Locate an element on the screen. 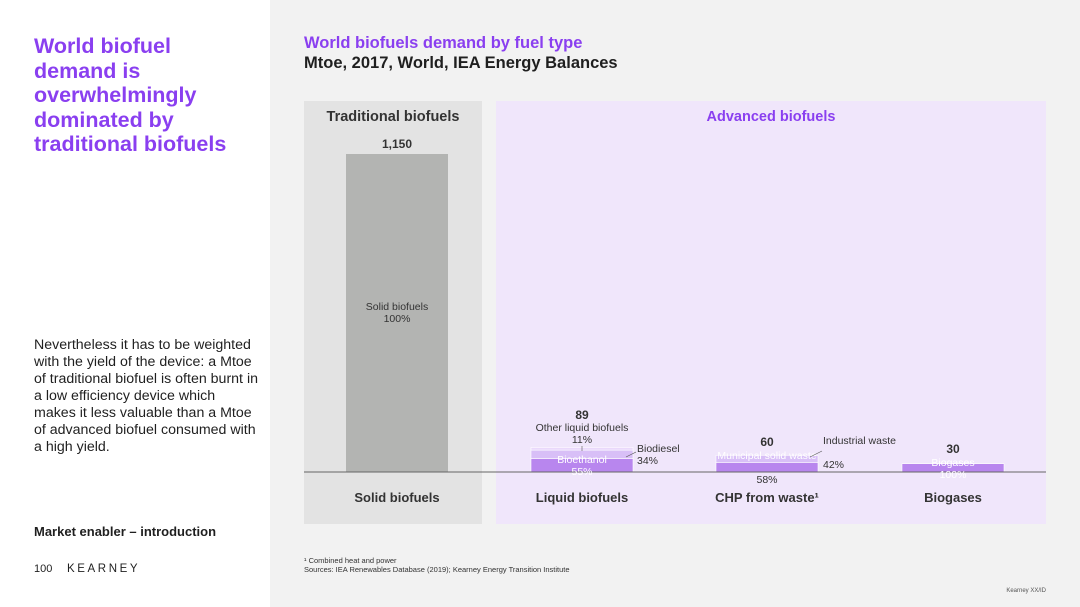 The width and height of the screenshot is (1080, 607). brand-logo: KEARNEY is located at coordinates (104, 569).